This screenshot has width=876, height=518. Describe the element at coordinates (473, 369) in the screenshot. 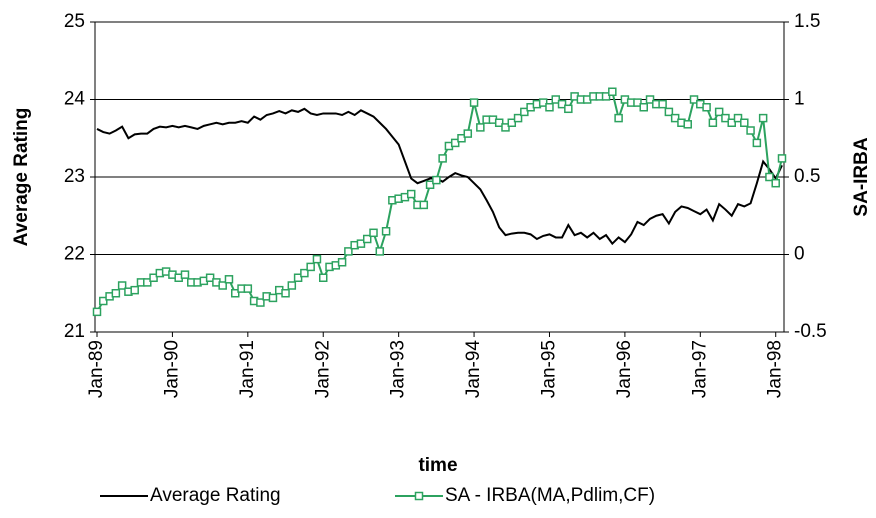

I see `x-tick-label: Jan-94` at that location.